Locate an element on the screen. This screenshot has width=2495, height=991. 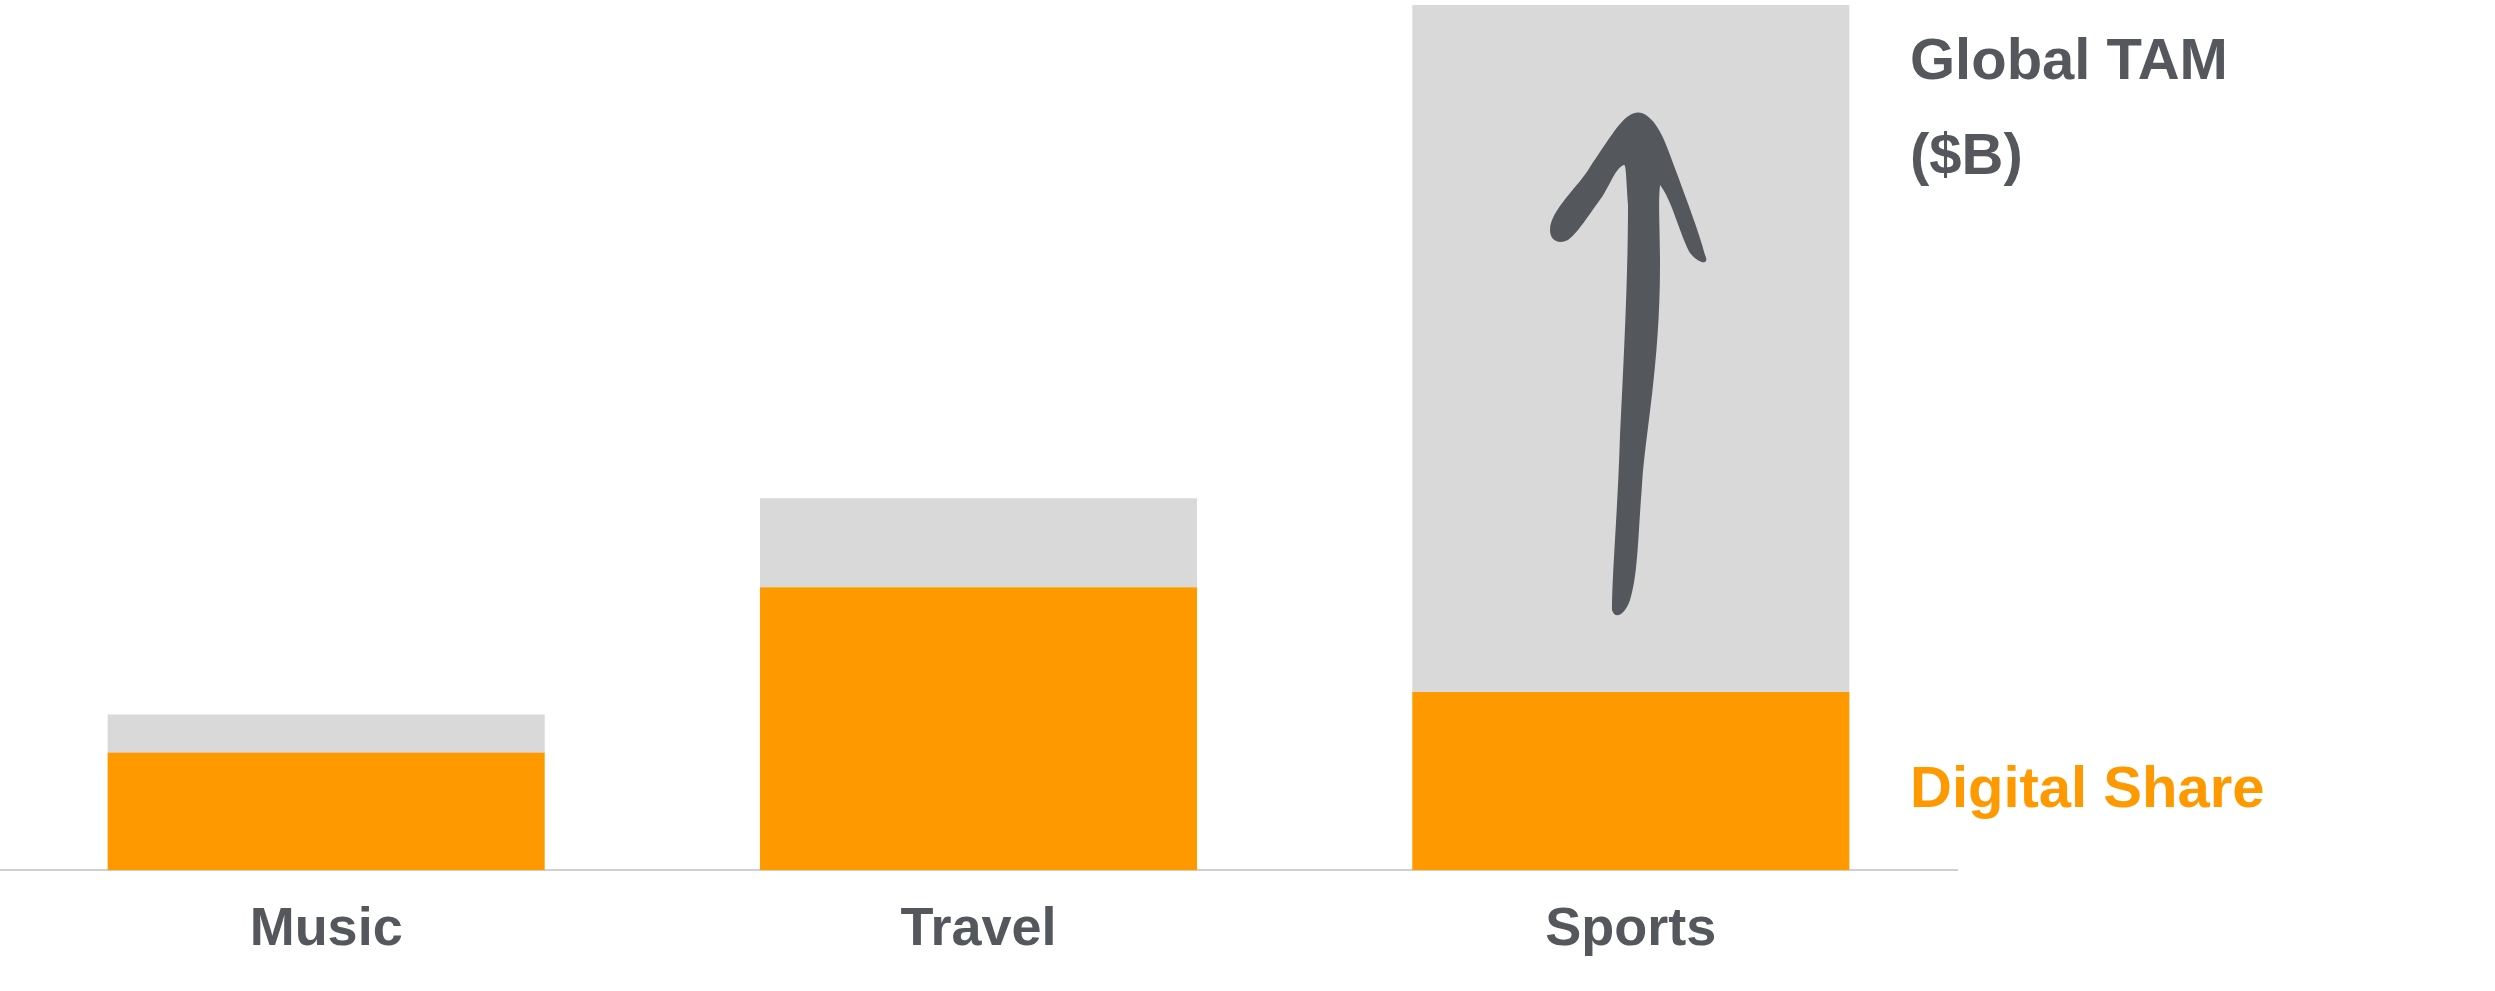
x-tick-label: Sports is located at coordinates (1631, 926).